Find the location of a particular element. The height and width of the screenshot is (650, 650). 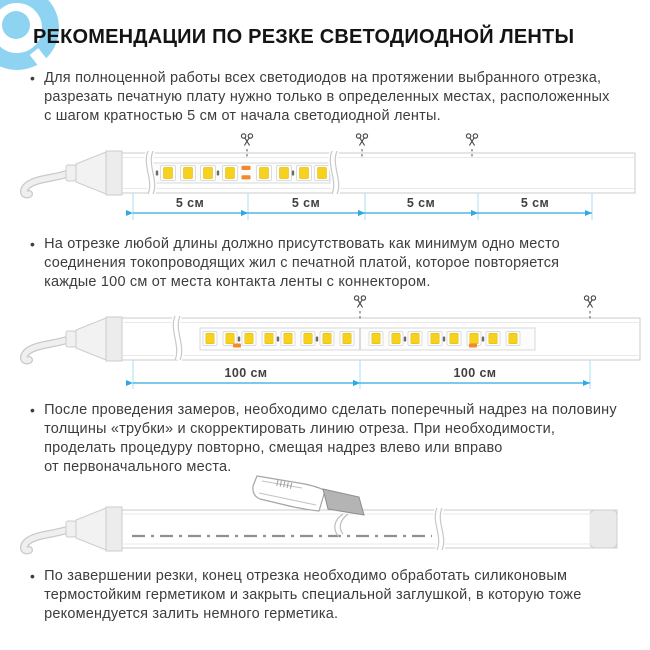

diagram-5cm-cut-marks: 5 см 5 см 5 см 5 см is located at coordinates (328, 176).